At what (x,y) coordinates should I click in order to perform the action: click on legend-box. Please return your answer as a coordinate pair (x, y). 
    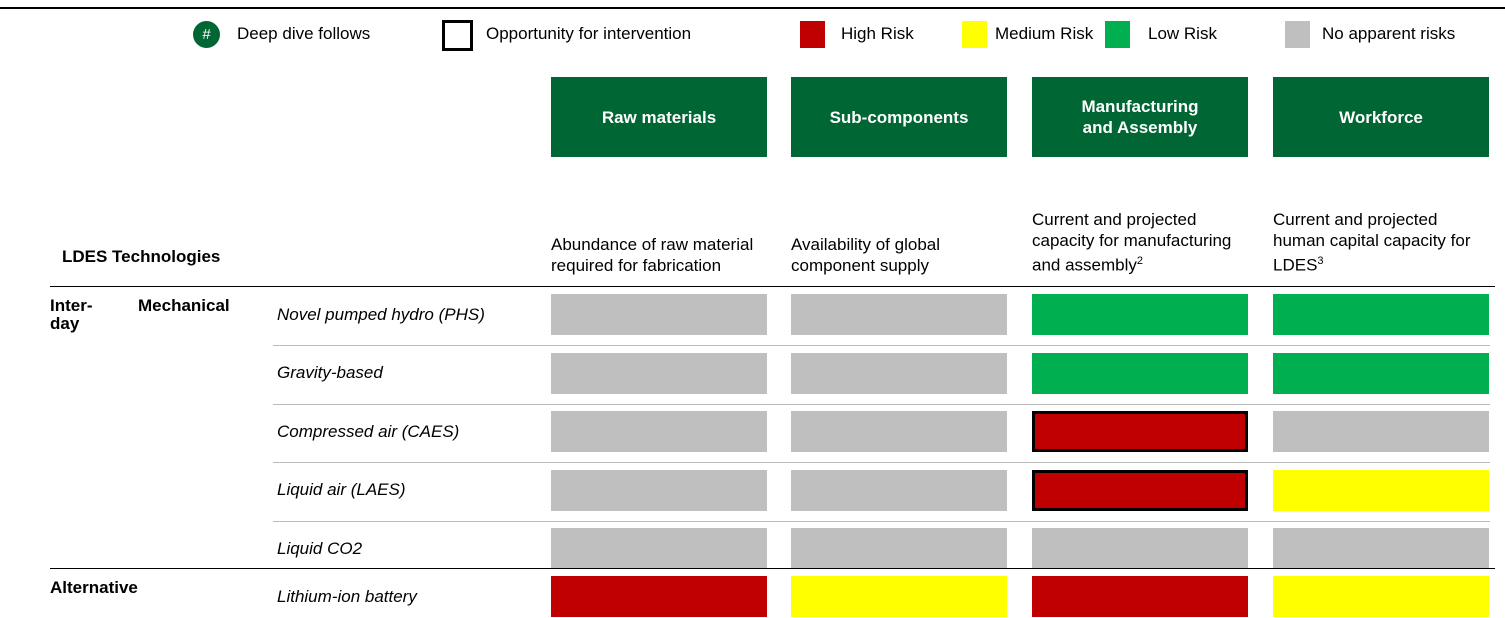
    Looking at the image, I should click on (457, 35).